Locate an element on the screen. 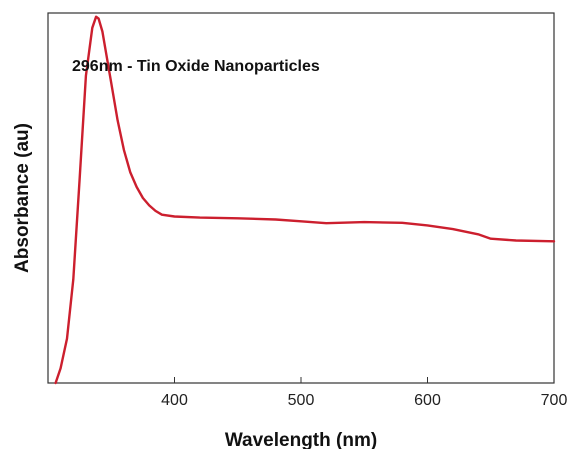 Image resolution: width=571 pixels, height=449 pixels. chart-annotation: 296nm - Tin Oxide Nanoparticles is located at coordinates (196, 66).